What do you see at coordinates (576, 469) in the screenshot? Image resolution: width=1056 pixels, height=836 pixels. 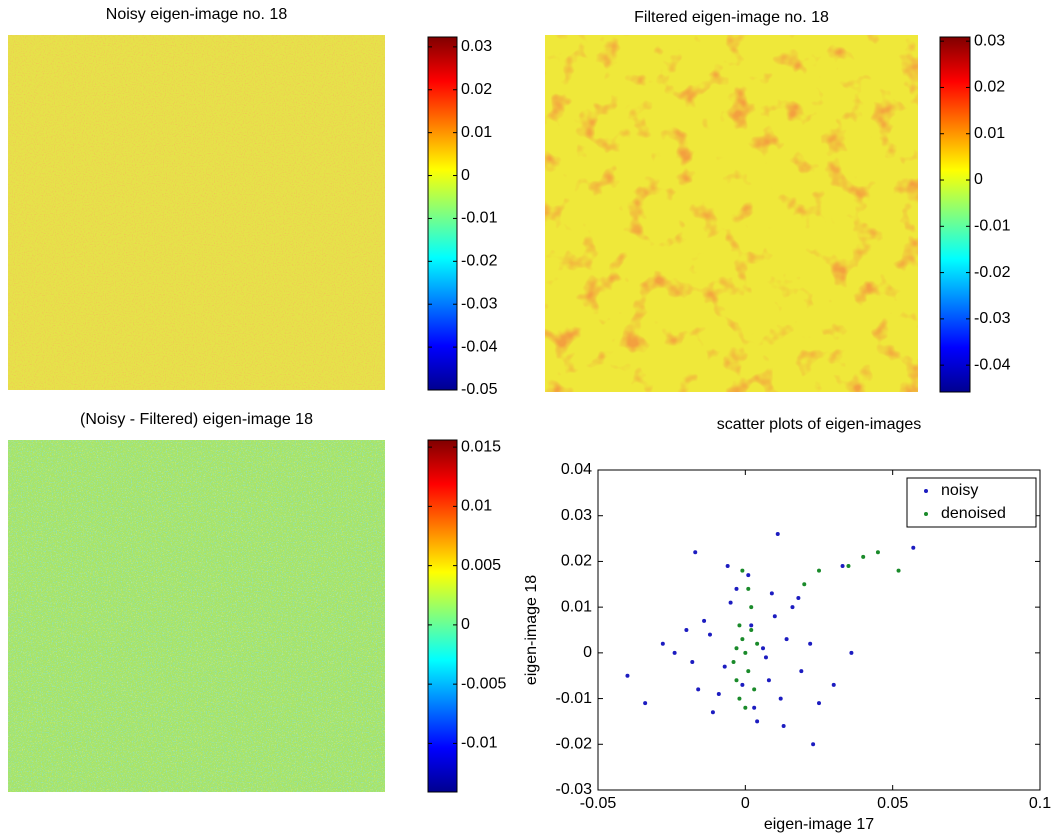 I see `y-tick-label: 0.04` at bounding box center [576, 469].